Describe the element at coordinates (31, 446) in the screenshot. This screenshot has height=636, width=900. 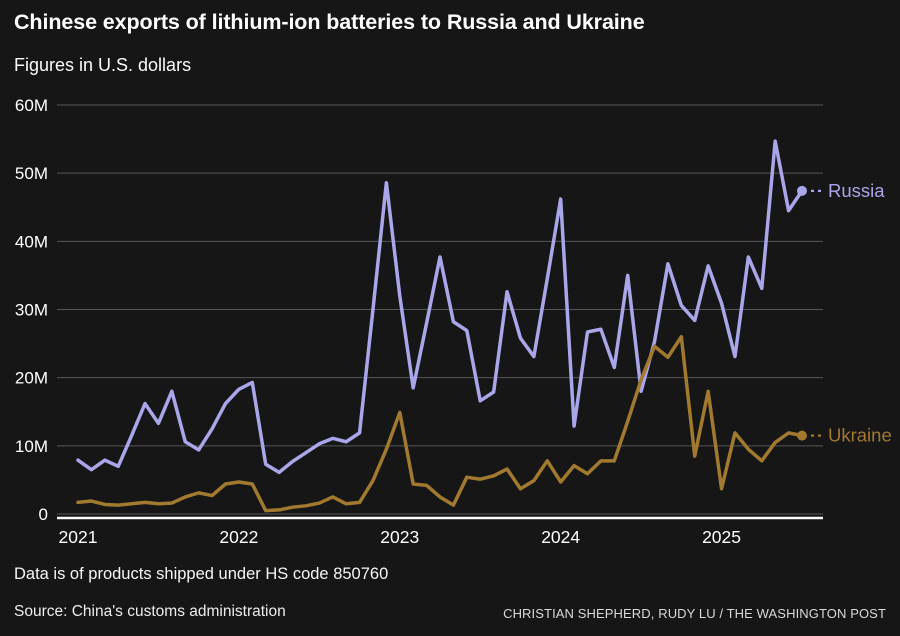
I see `y-tick-label: 10M` at that location.